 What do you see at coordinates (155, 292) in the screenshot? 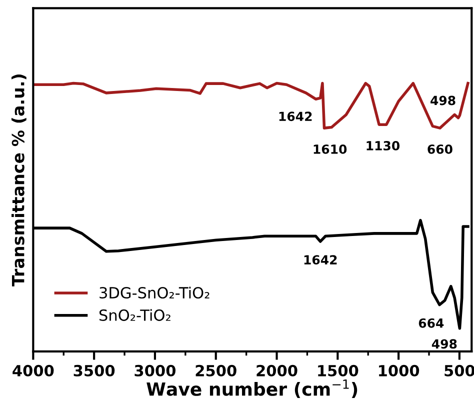
I see `legend-label: 3DG-SnO₂-TiO₂` at bounding box center [155, 292].